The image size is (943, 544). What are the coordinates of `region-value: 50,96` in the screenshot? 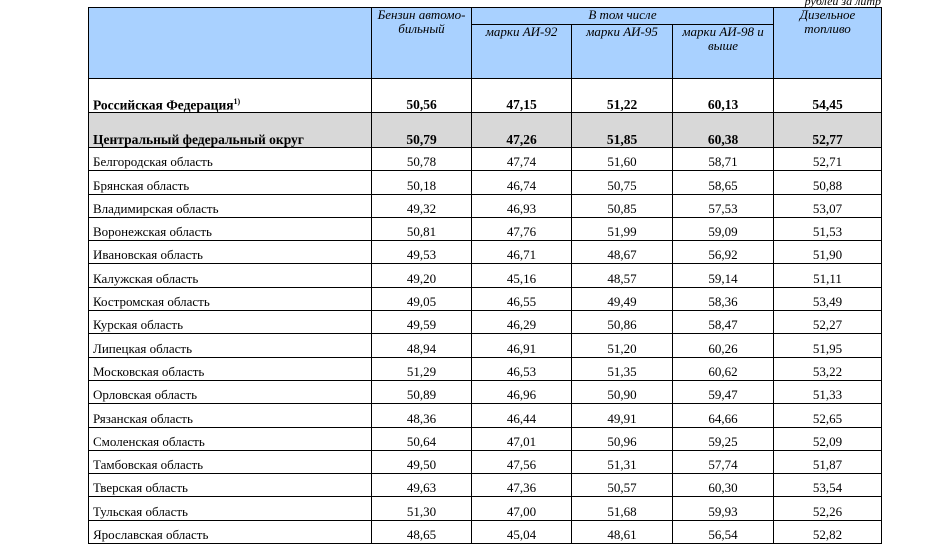 It's located at (622, 438).